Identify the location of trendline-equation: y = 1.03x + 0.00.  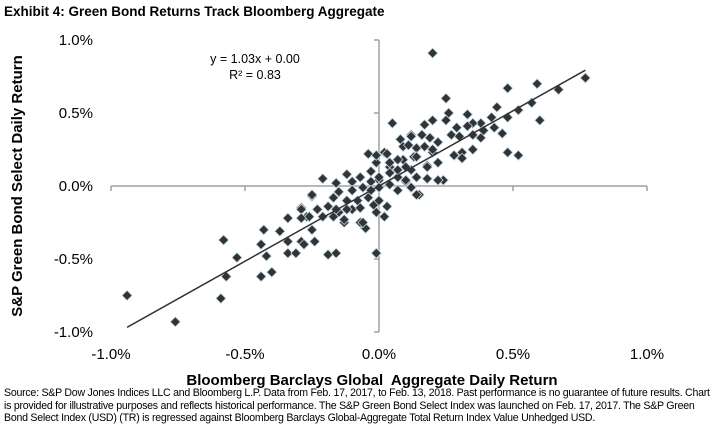
(255, 59).